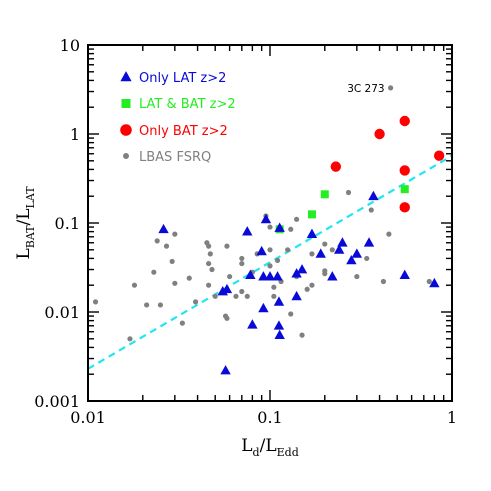 This screenshot has height=491, width=491. What do you see at coordinates (25, 223) in the screenshot?
I see `y-axis-label: LBAT/LLAT` at bounding box center [25, 223].